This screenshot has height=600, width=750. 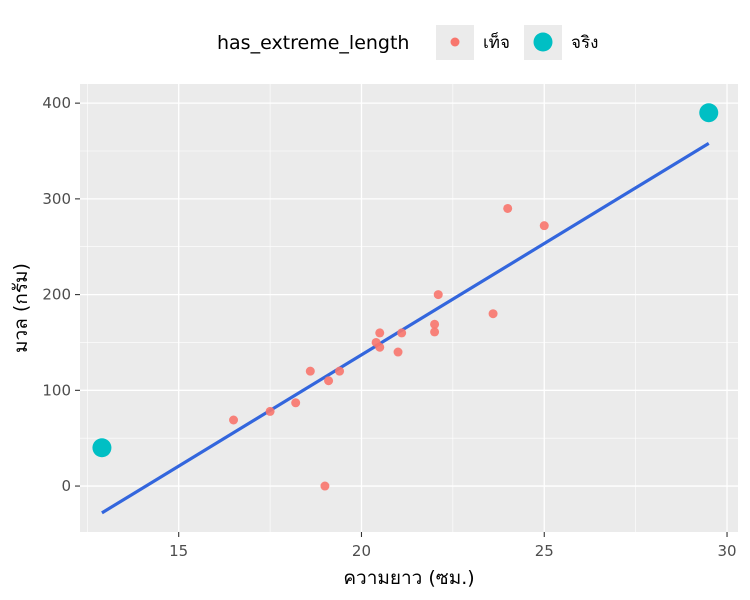 What do you see at coordinates (496, 42) in the screenshot?
I see `legend-label-false: เท็จ` at bounding box center [496, 42].